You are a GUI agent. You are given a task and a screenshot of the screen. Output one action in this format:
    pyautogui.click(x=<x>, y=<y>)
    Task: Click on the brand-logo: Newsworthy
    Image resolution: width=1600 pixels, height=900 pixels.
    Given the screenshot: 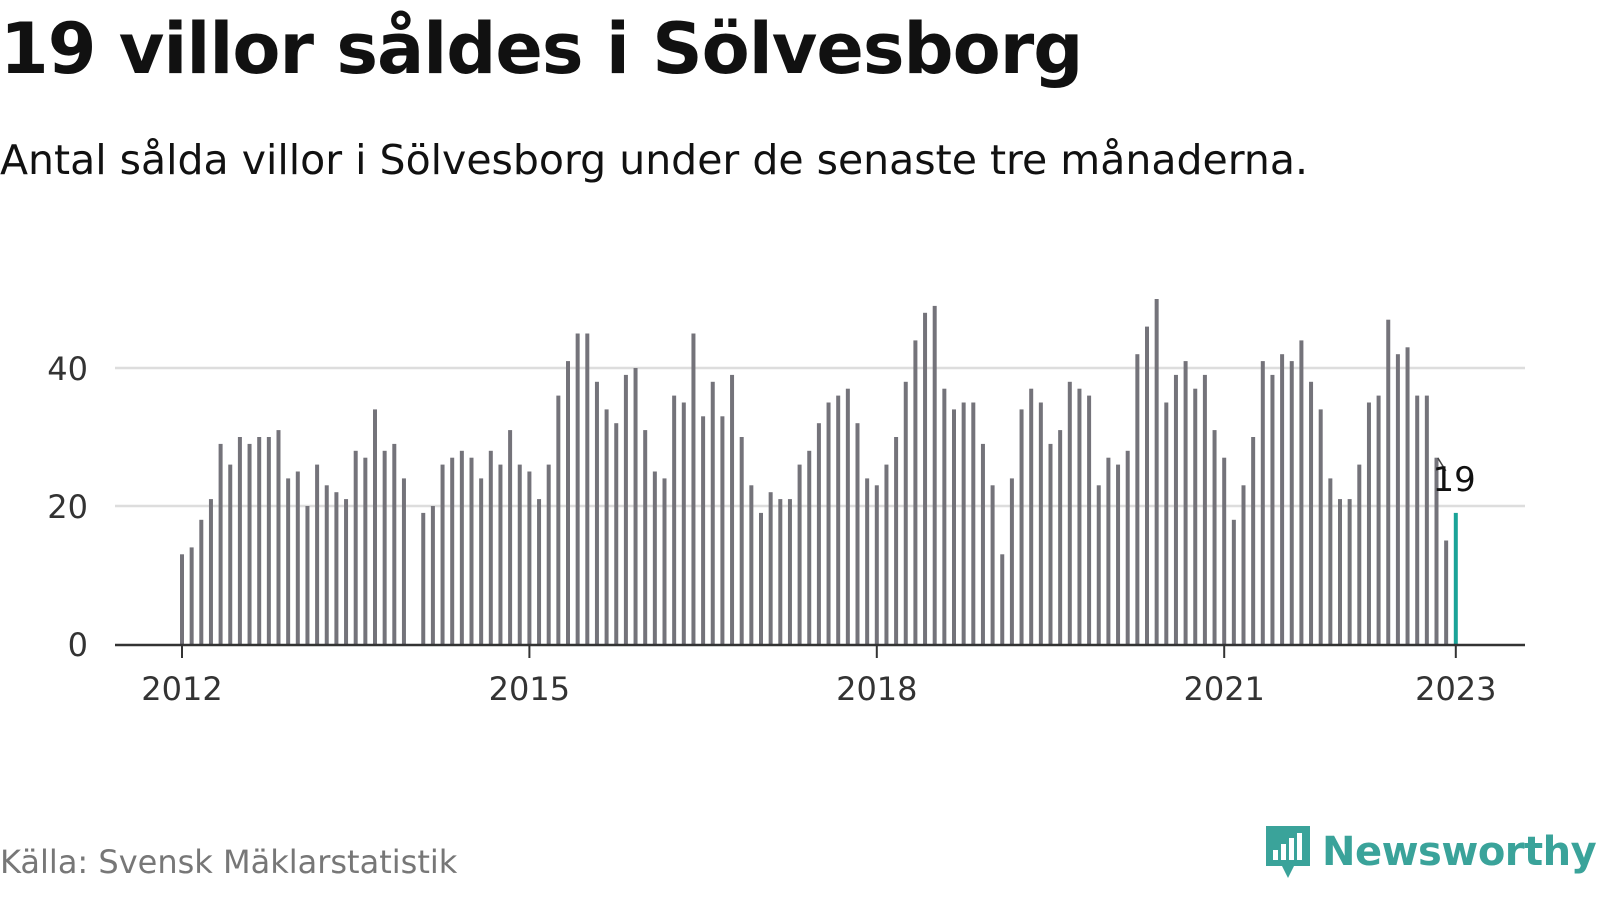 What is the action you would take?
    pyautogui.click(x=1429, y=852)
    